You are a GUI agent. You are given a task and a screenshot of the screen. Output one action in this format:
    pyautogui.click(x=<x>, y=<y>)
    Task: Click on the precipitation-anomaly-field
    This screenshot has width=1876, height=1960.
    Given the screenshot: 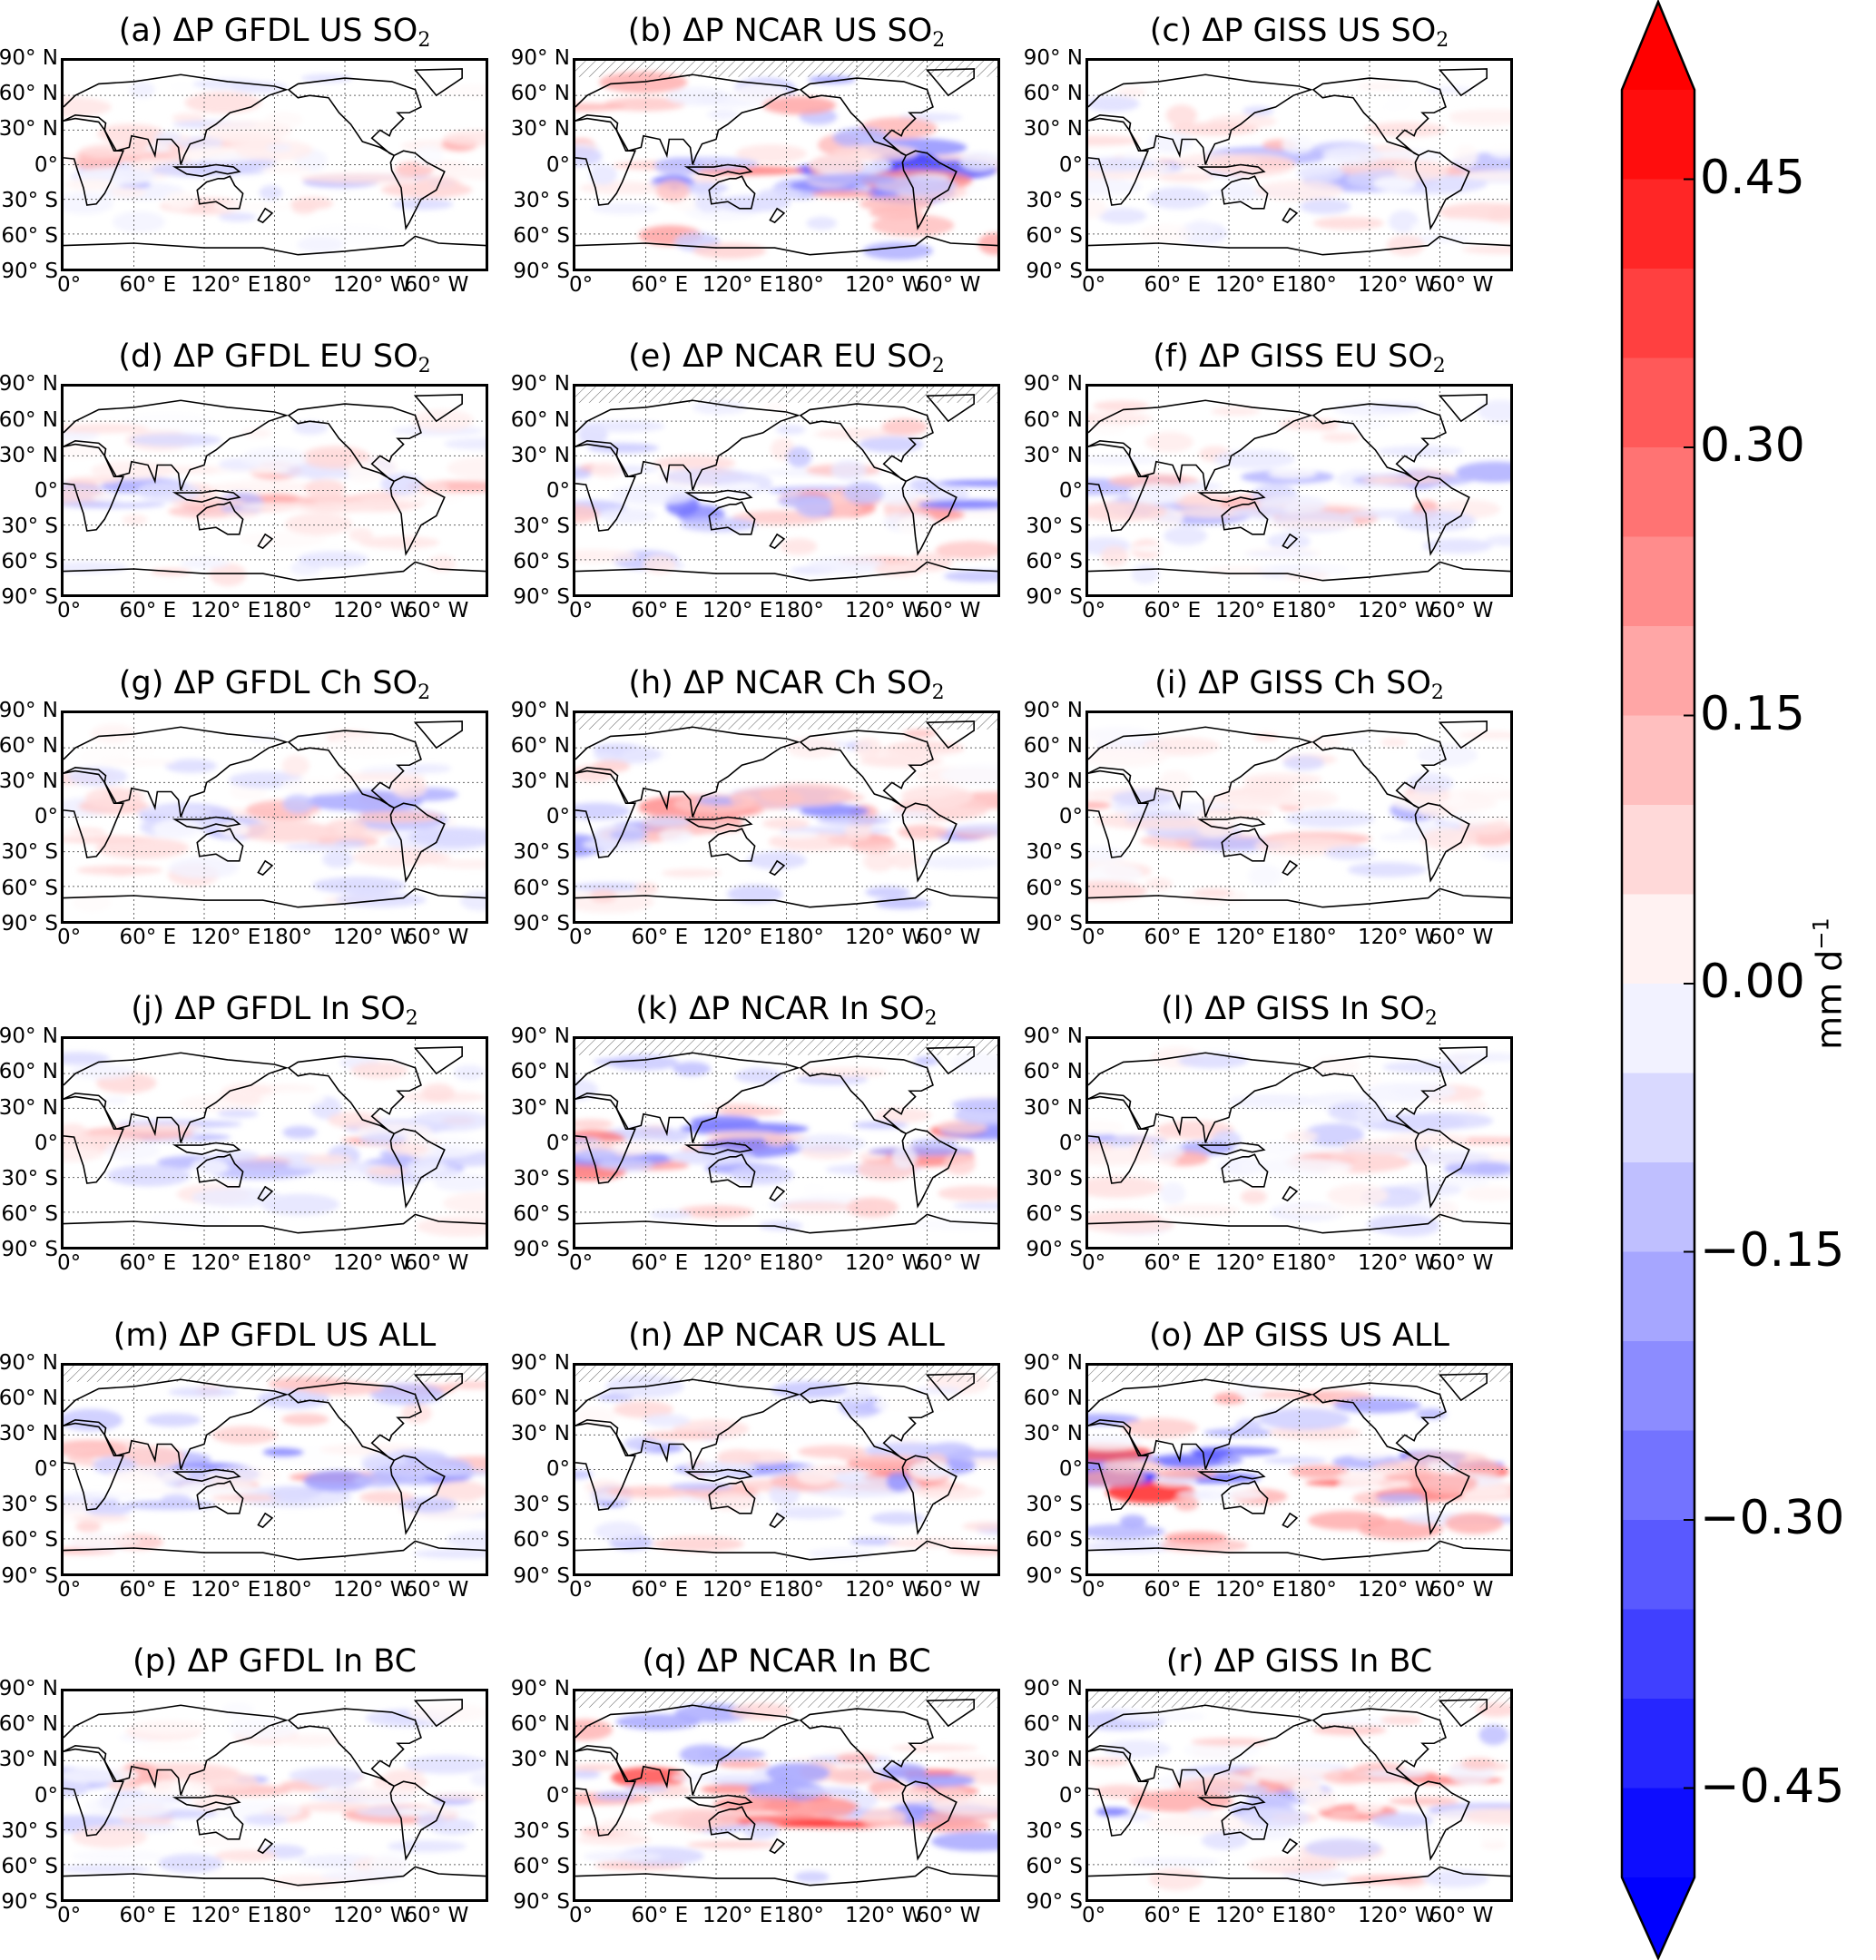 What is the action you would take?
    pyautogui.click(x=786, y=1465)
    